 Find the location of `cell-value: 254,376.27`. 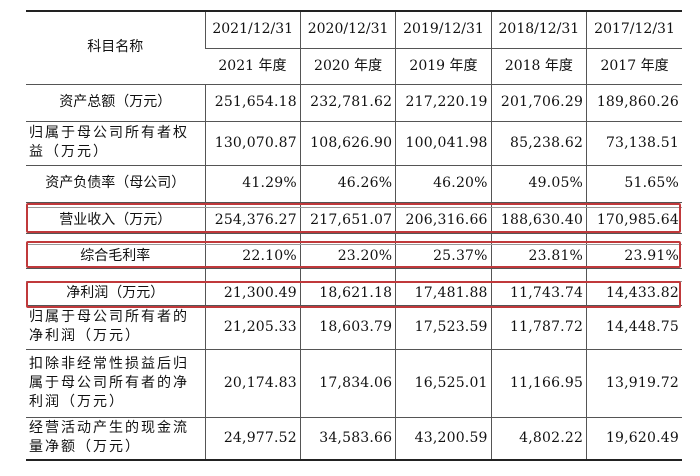

cell-value: 254,376.27 is located at coordinates (252, 220).